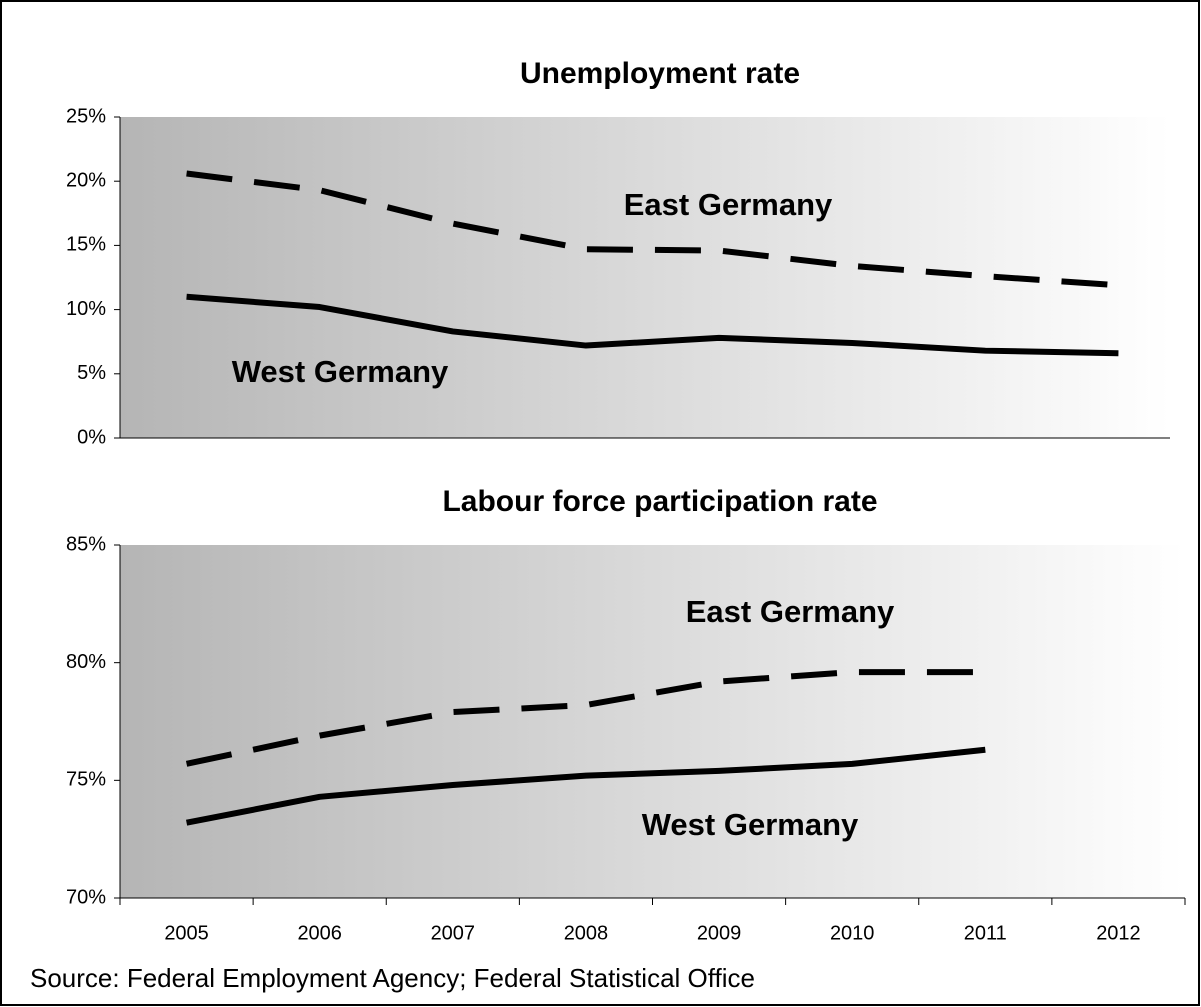 This screenshot has height=1007, width=1201. What do you see at coordinates (86, 544) in the screenshot?
I see `y-tick-label: 85%` at bounding box center [86, 544].